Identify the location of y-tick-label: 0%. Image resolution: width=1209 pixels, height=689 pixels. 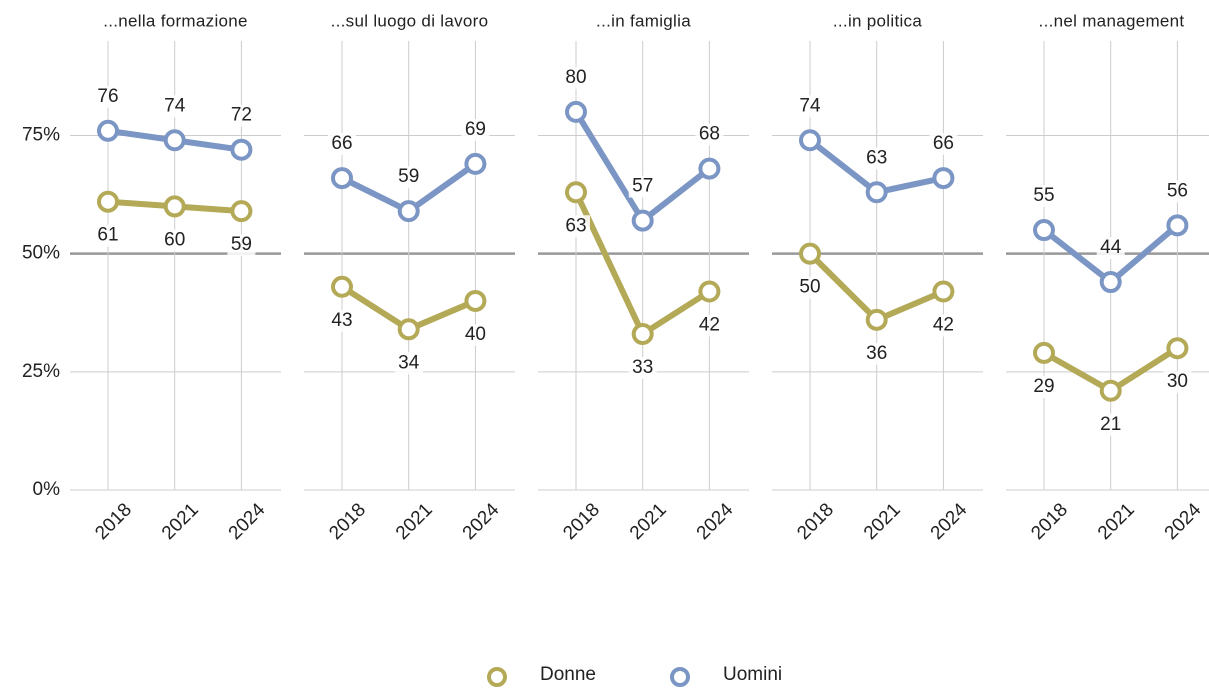
(47, 489).